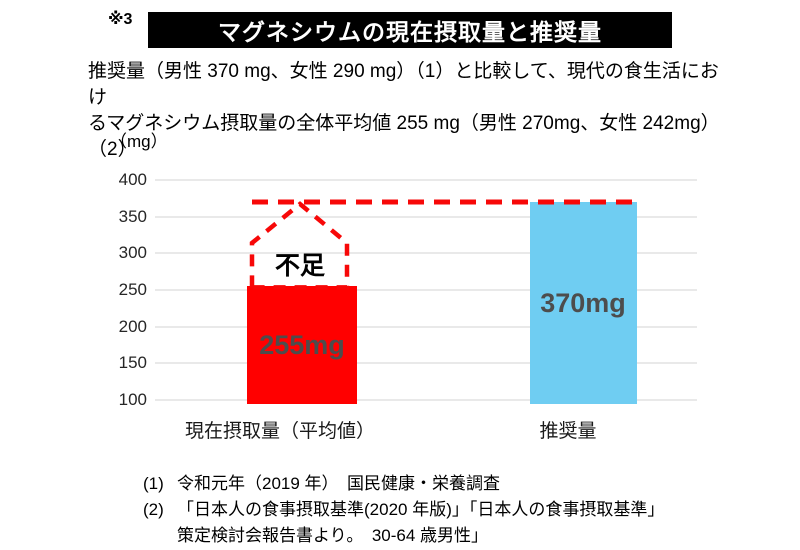 This screenshot has height=550, width=800. I want to click on y-tick-label: 400, so click(132, 179).